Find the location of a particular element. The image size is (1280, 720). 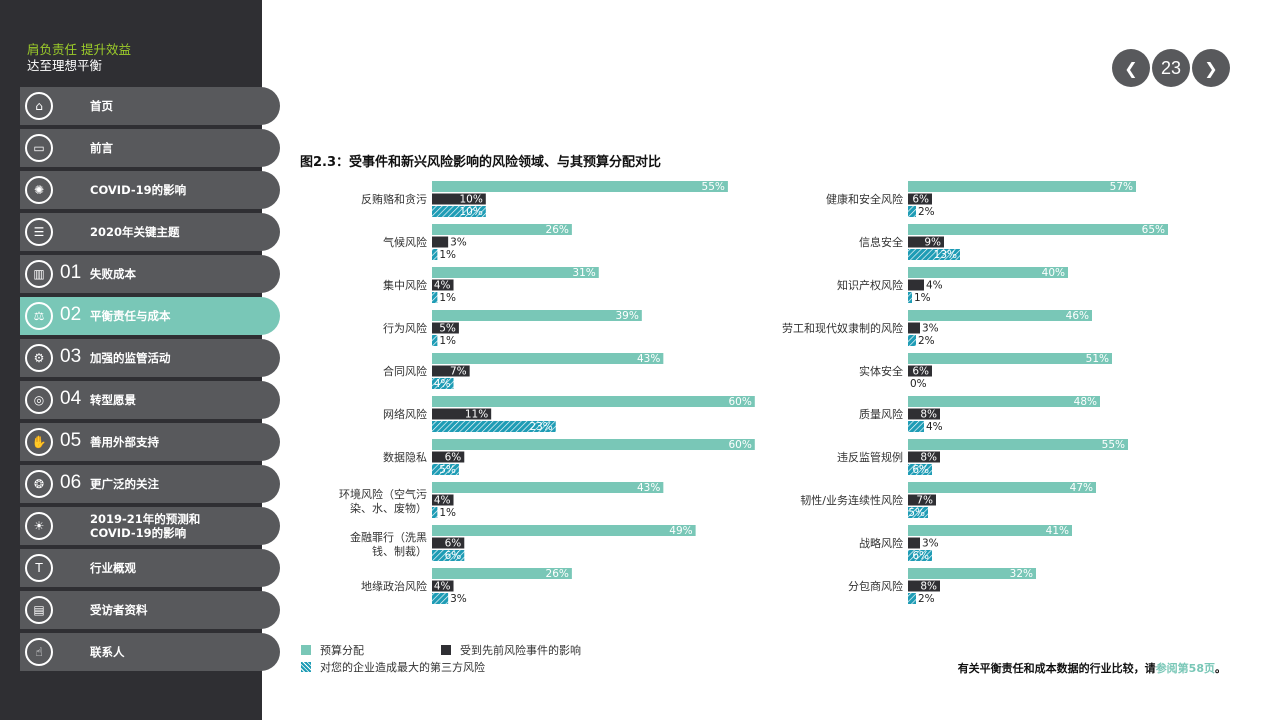

sidebar-item: ◎ 04 转型愿景 is located at coordinates (150, 400).